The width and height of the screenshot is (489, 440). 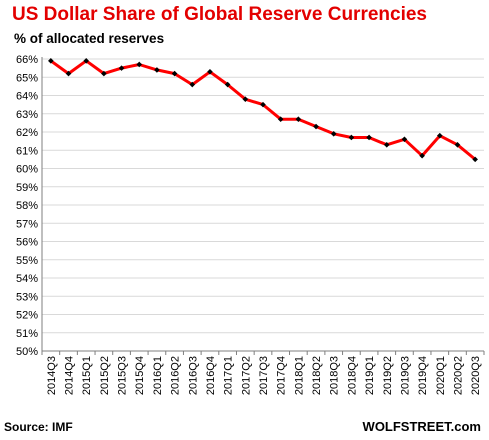 I want to click on x-tick-label: 2018Q2, so click(x=317, y=375).